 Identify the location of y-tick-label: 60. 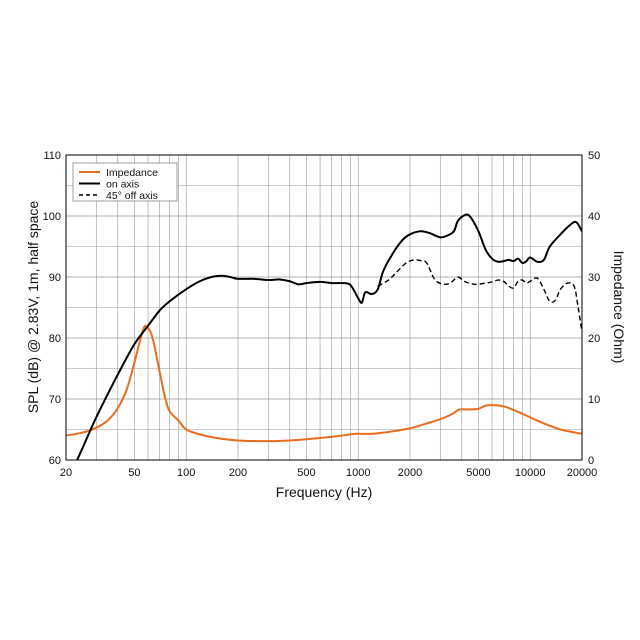
(55, 461).